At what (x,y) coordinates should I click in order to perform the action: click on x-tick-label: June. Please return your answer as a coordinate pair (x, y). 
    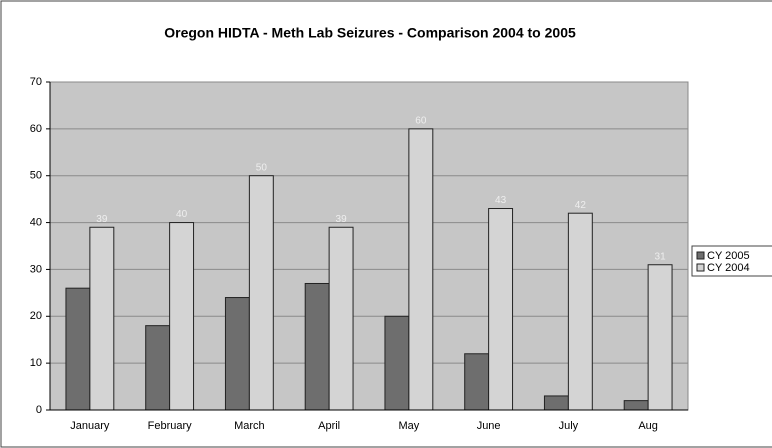
    Looking at the image, I should click on (489, 426).